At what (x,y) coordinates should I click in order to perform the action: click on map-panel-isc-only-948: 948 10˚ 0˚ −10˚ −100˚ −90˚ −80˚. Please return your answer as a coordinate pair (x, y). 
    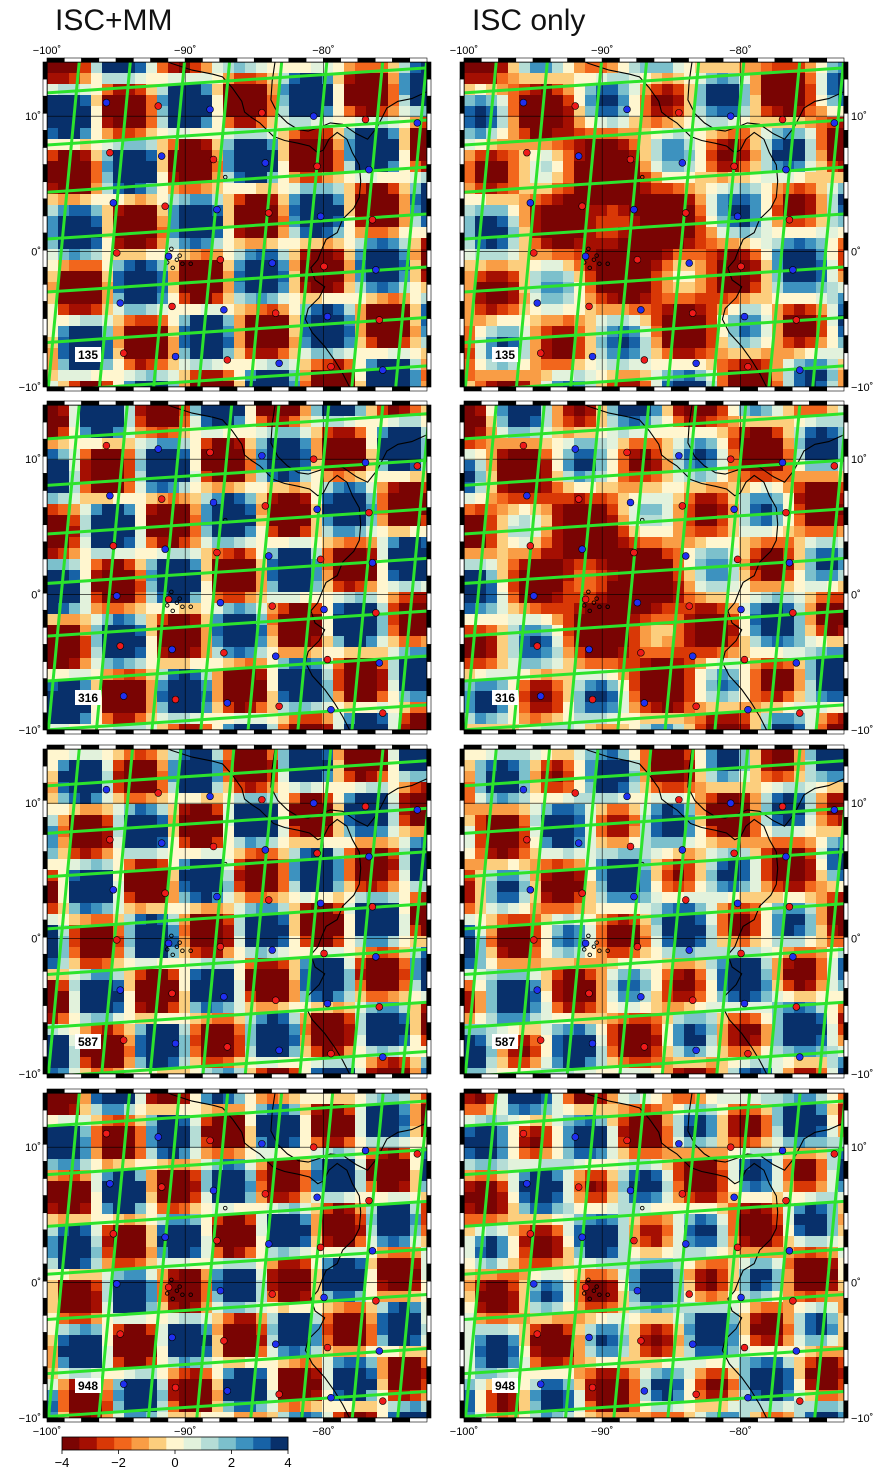
    Looking at the image, I should click on (661, 1263).